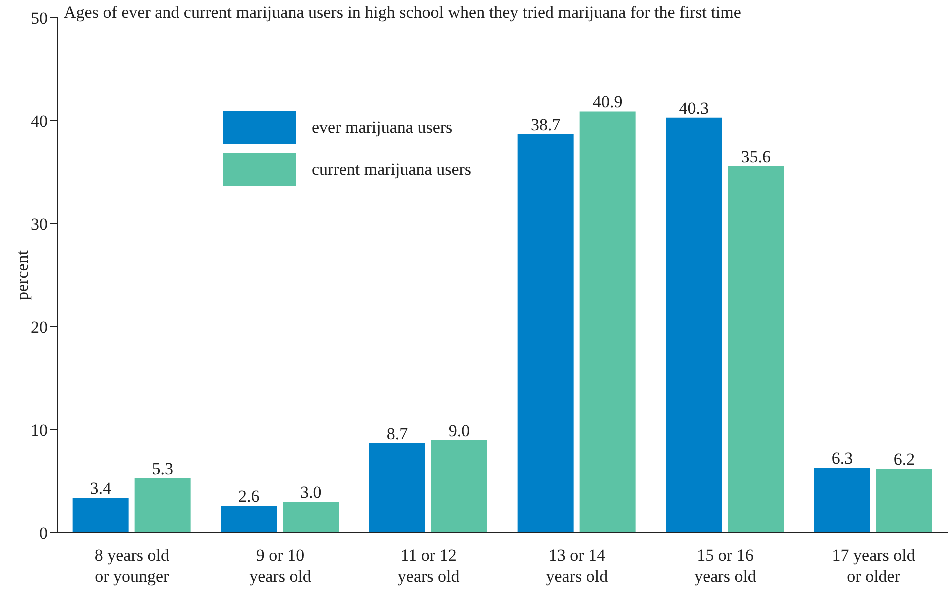 Image resolution: width=948 pixels, height=599 pixels. I want to click on data-label: 3.0, so click(311, 492).